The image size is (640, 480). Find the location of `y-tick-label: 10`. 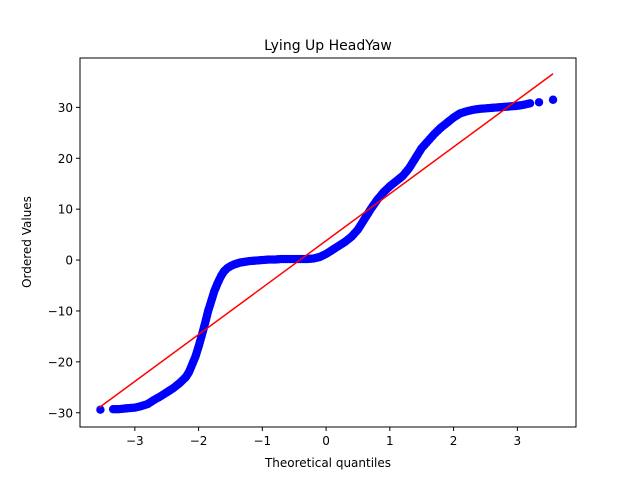

y-tick-label: 10 is located at coordinates (65, 210).